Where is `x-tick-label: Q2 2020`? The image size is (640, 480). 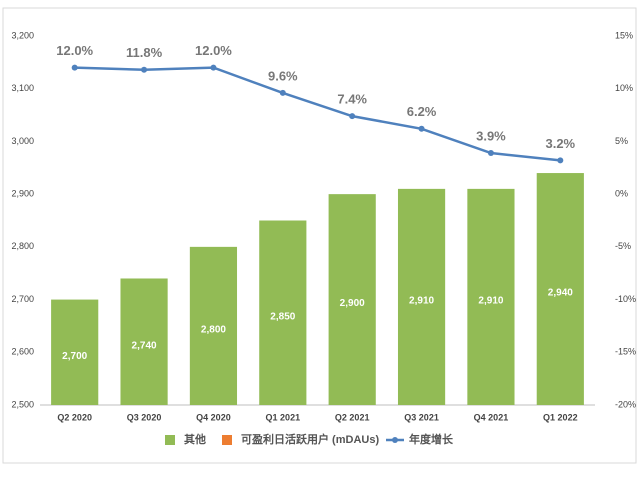 x-tick-label: Q2 2020 is located at coordinates (74, 417).